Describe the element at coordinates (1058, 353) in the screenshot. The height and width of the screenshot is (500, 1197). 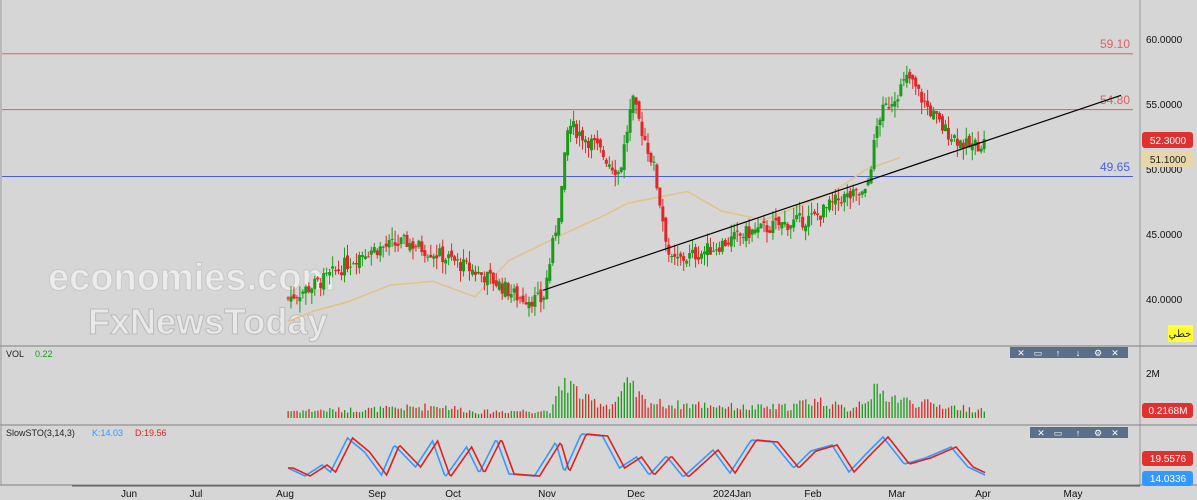
I see `up-icon: ↑` at that location.